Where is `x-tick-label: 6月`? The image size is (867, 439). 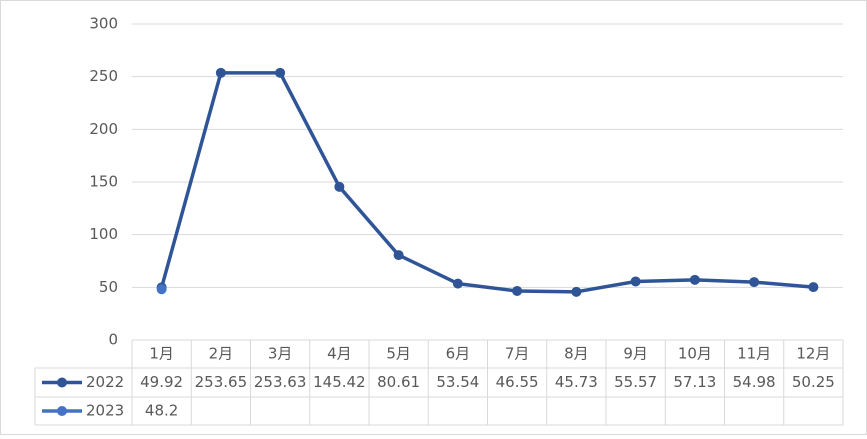
x-tick-label: 6月 is located at coordinates (458, 354).